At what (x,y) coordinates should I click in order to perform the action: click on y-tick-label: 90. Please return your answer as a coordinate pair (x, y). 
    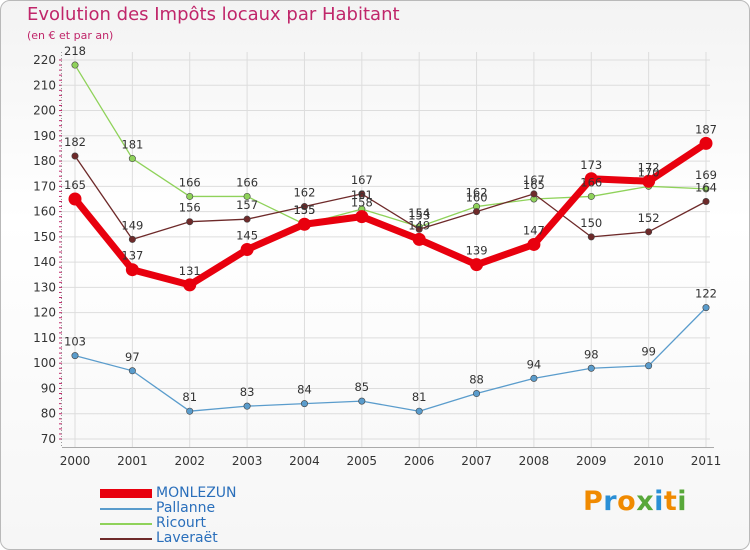
    Looking at the image, I should click on (48, 388).